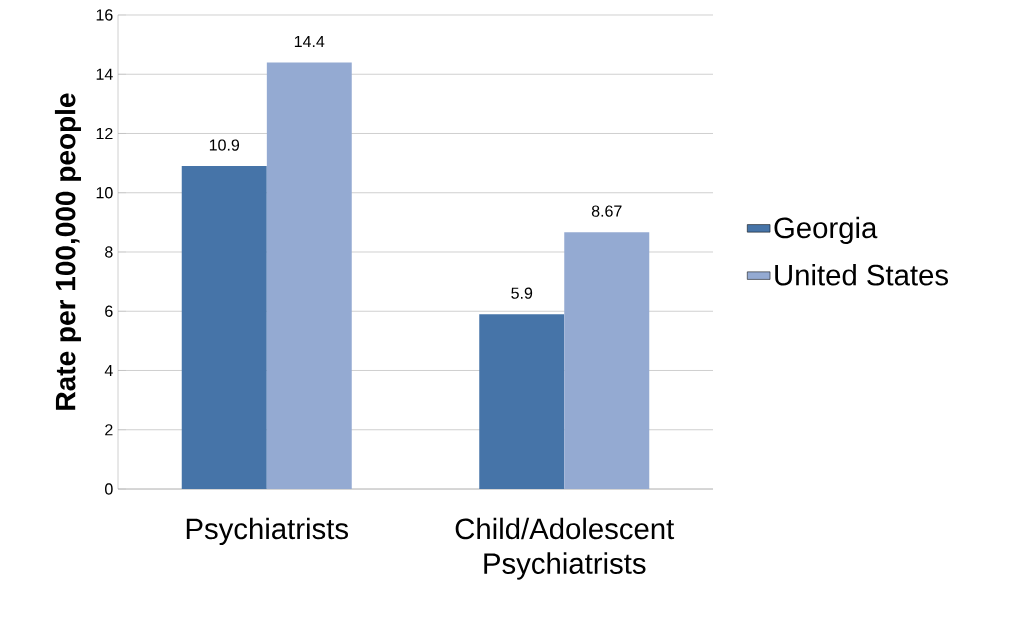 The image size is (1027, 617). I want to click on y-tick-label: 2, so click(109, 430).